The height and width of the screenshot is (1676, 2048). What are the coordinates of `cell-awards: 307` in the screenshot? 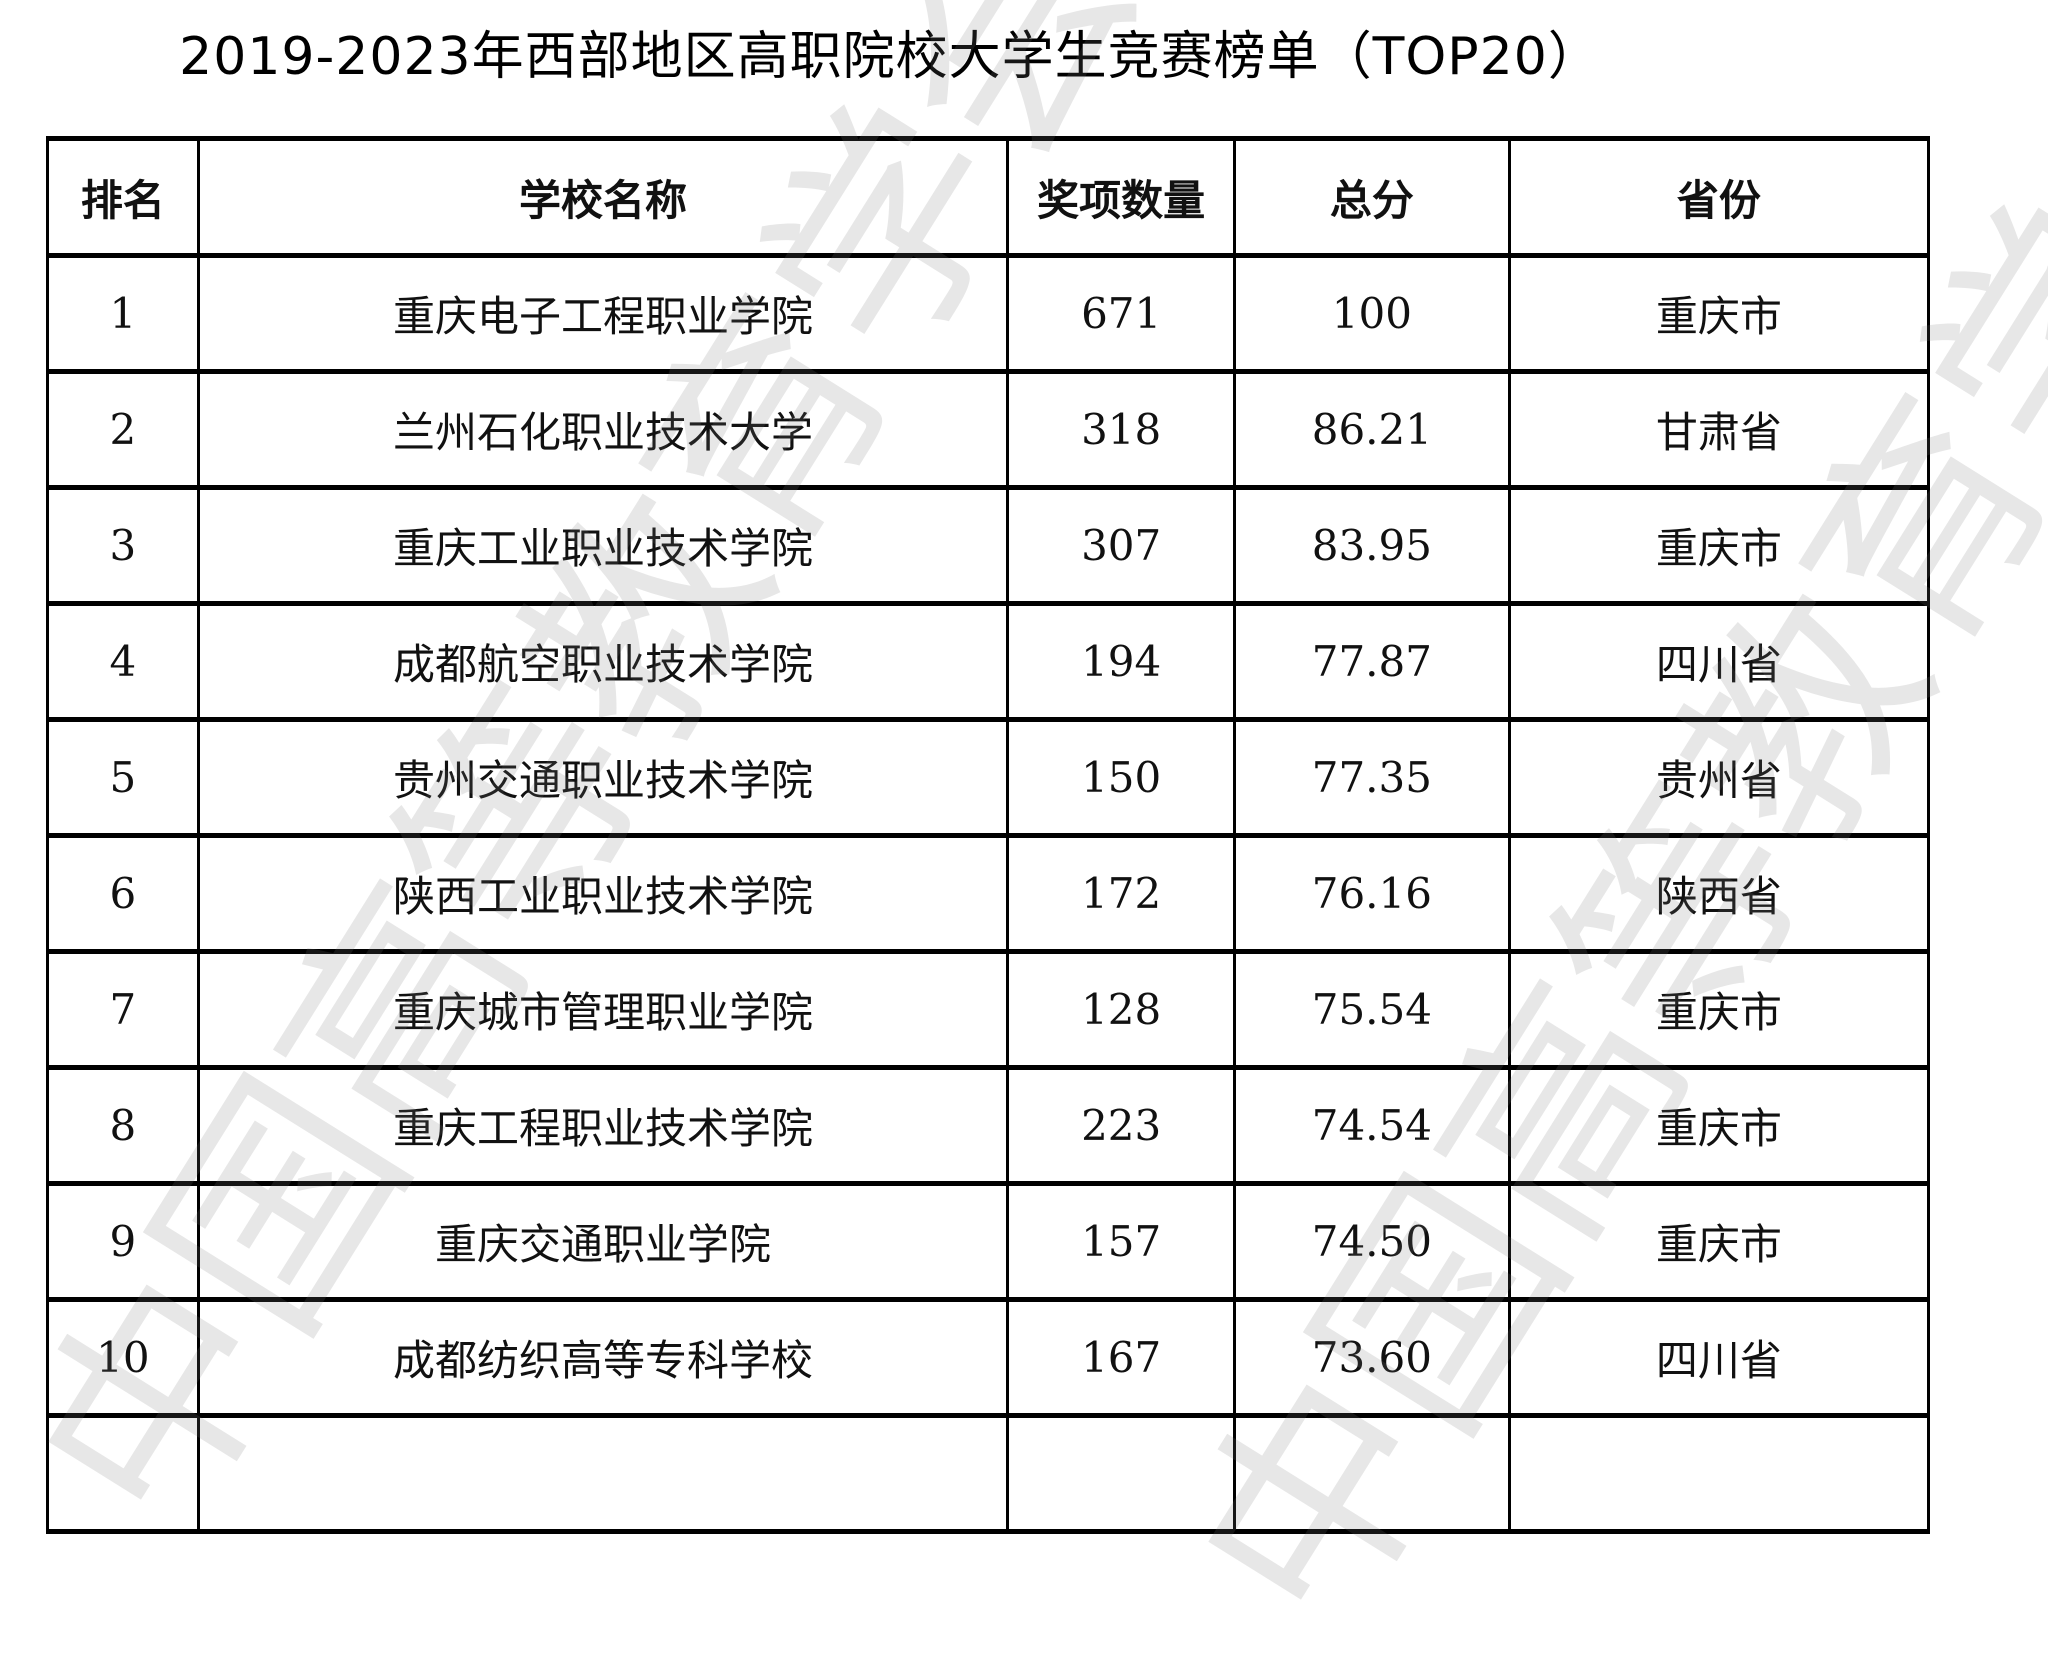 It's located at (1121, 545).